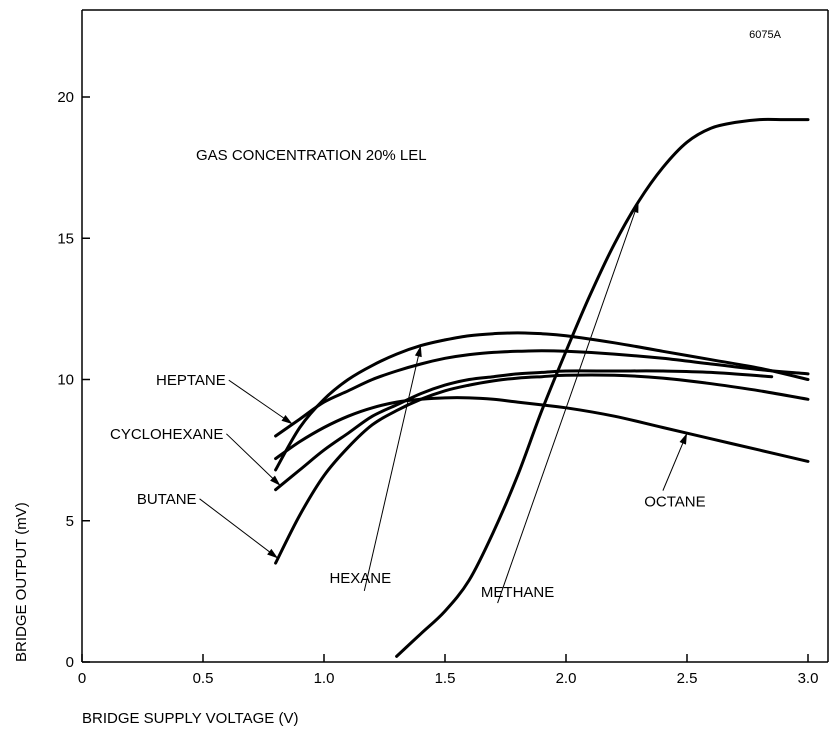 Image resolution: width=830 pixels, height=729 pixels. I want to click on series-label-methane: METHANE, so click(517, 592).